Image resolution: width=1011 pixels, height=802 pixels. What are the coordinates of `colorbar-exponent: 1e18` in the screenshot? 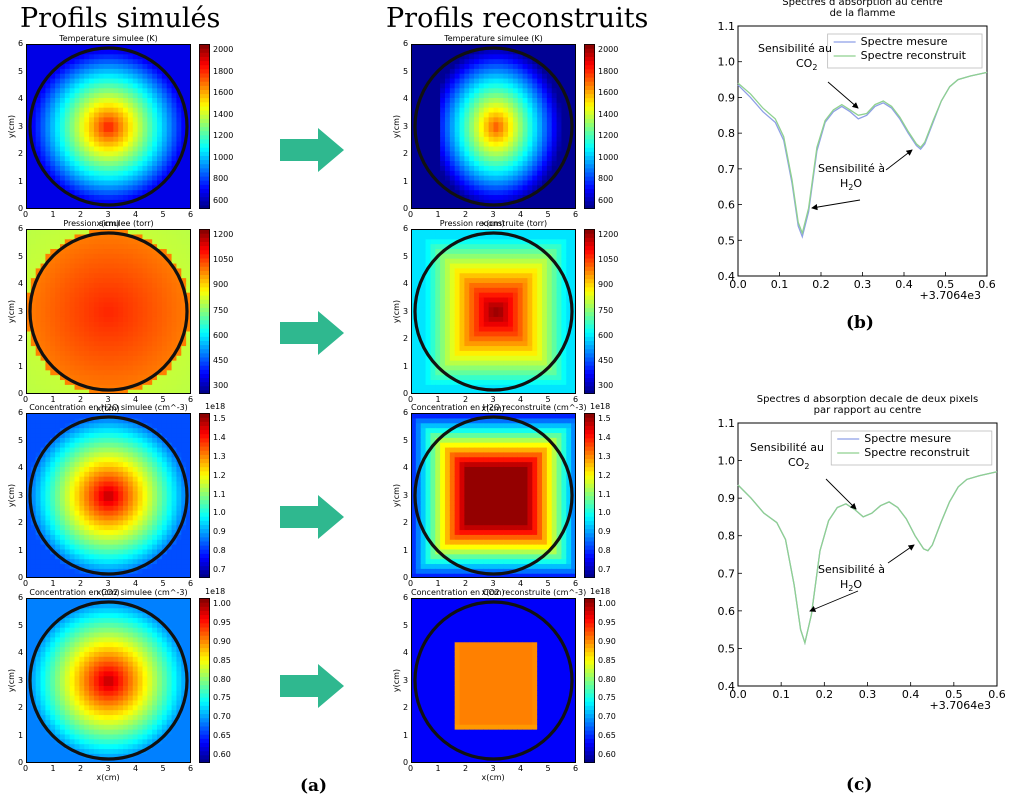 It's located at (215, 591).